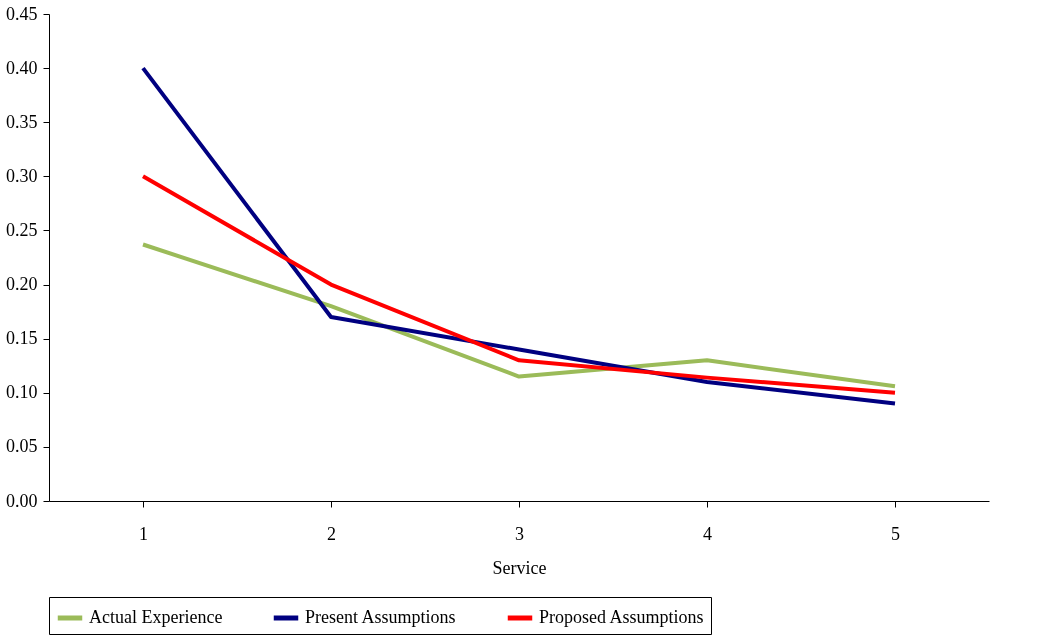 Image resolution: width=1047 pixels, height=644 pixels. I want to click on y-tick-label: 0.35, so click(22, 121).